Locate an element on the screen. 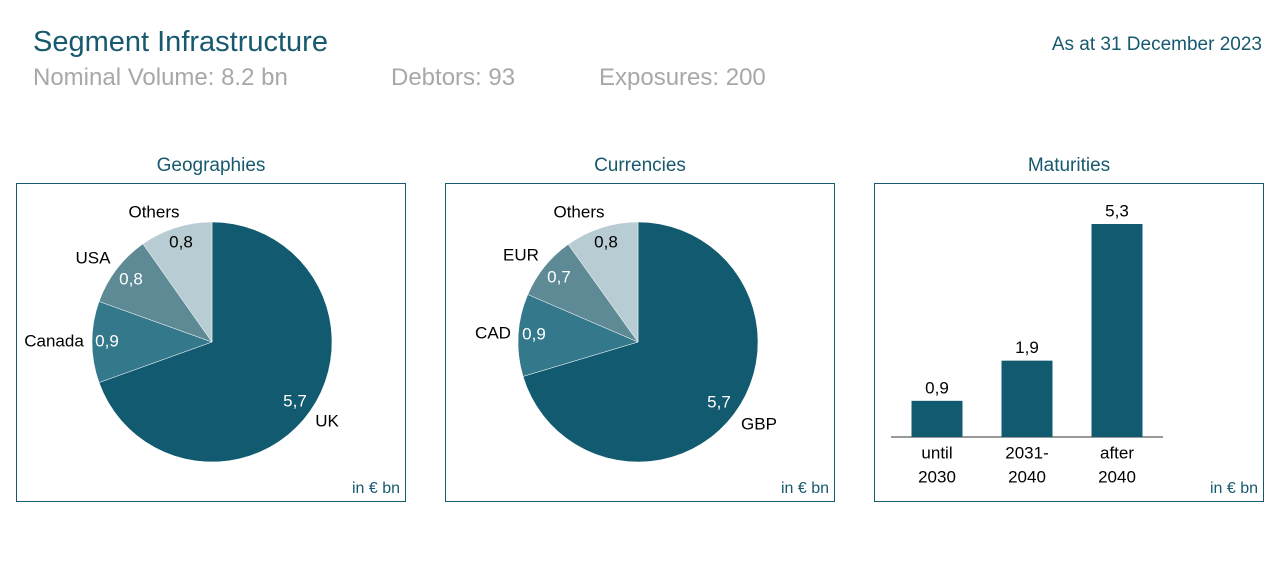  x-tick-label: after is located at coordinates (1117, 452).